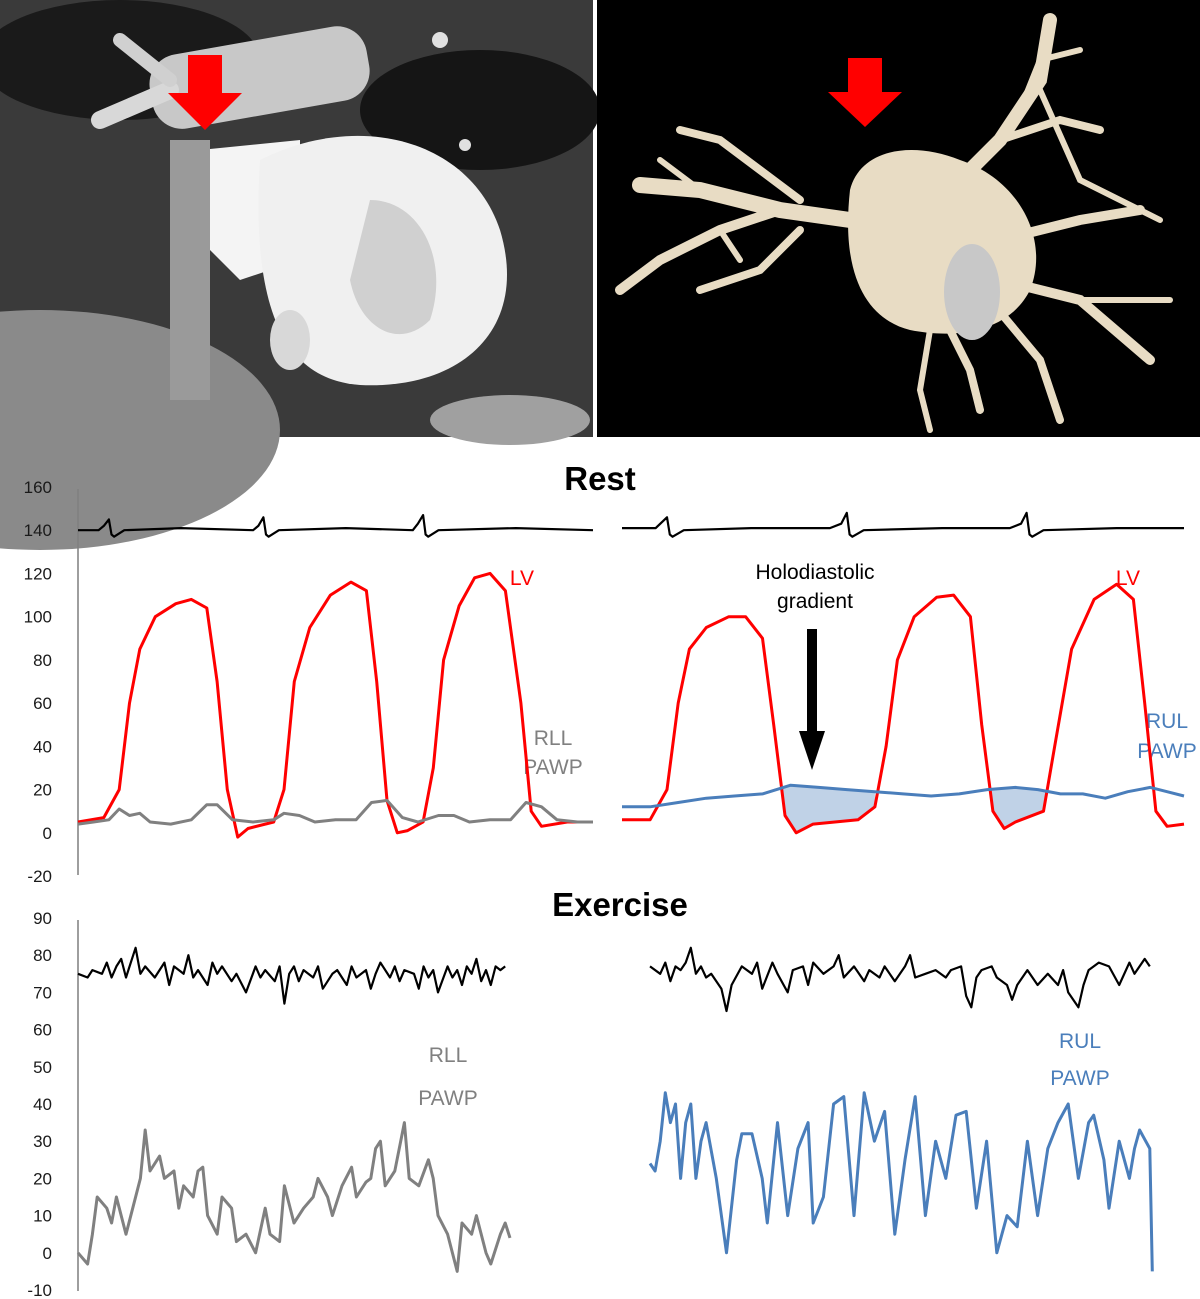 The image size is (1200, 1299). I want to click on rest-right-lv-label: LV, so click(1128, 578).